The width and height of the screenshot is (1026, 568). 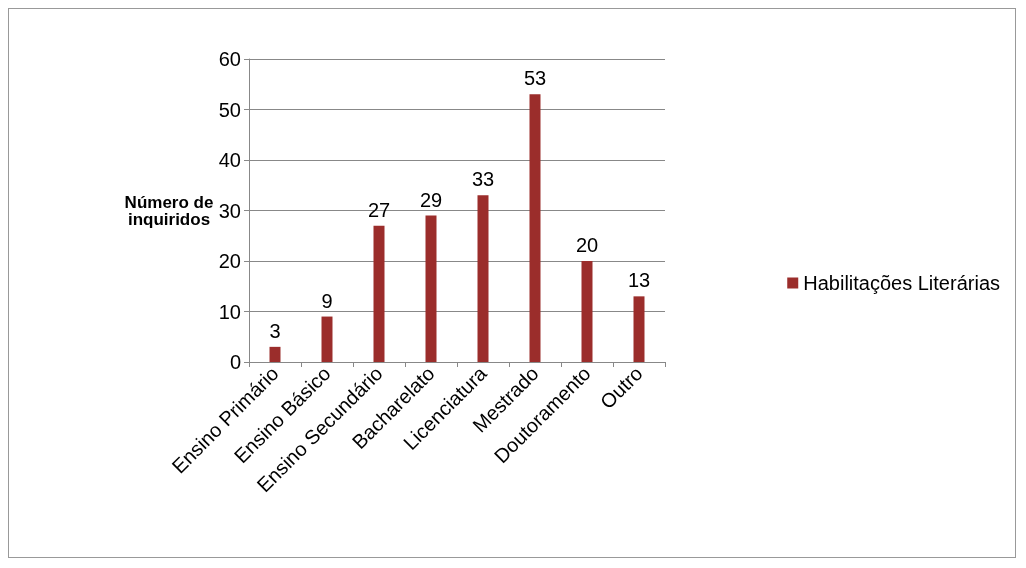 I want to click on data-label: 29, so click(x=431, y=199).